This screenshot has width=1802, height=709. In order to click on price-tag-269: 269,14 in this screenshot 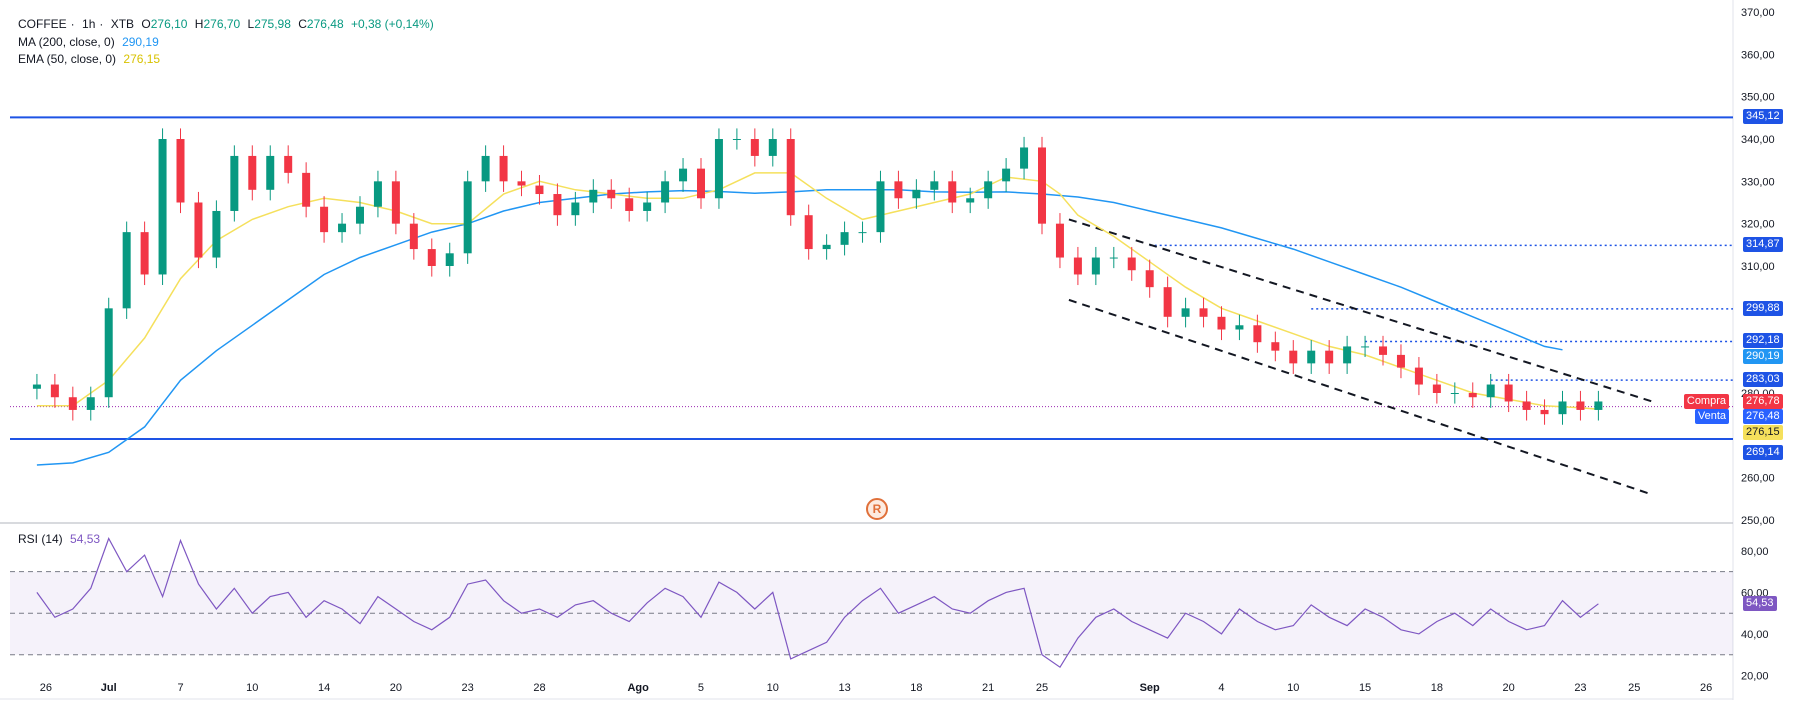, I will do `click(1763, 453)`.